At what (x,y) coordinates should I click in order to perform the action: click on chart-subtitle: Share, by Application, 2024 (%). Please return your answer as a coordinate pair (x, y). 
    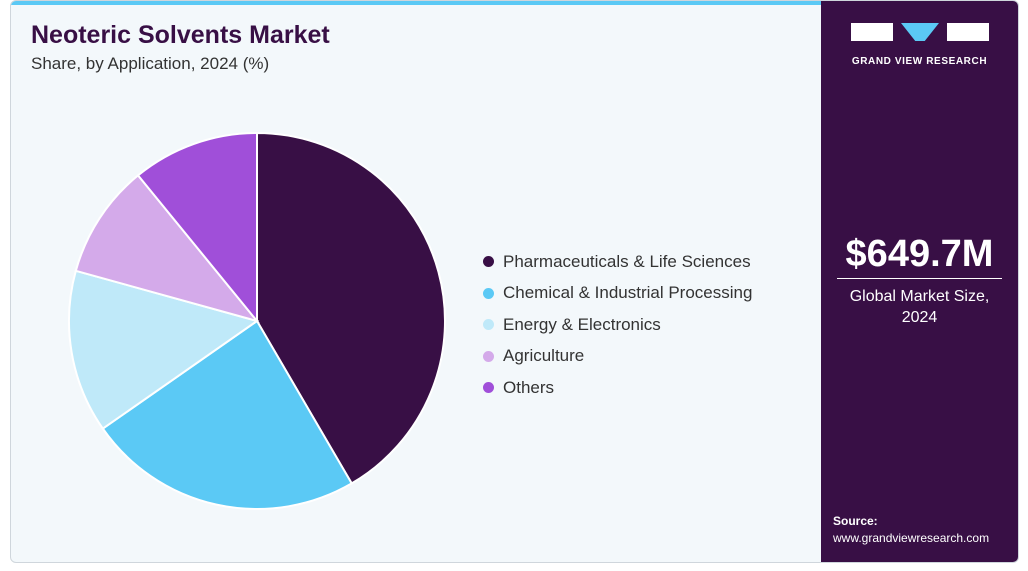
    Looking at the image, I should click on (150, 63).